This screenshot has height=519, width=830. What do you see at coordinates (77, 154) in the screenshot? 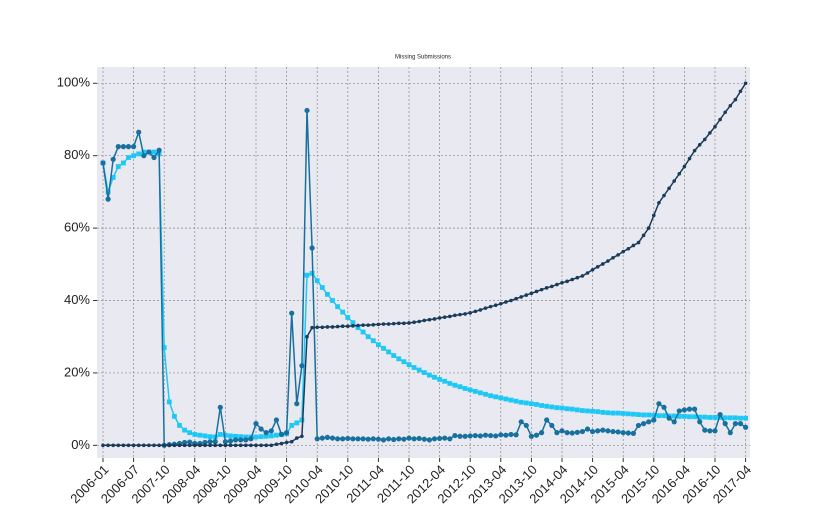
I see `y-tick-label: 80%` at bounding box center [77, 154].